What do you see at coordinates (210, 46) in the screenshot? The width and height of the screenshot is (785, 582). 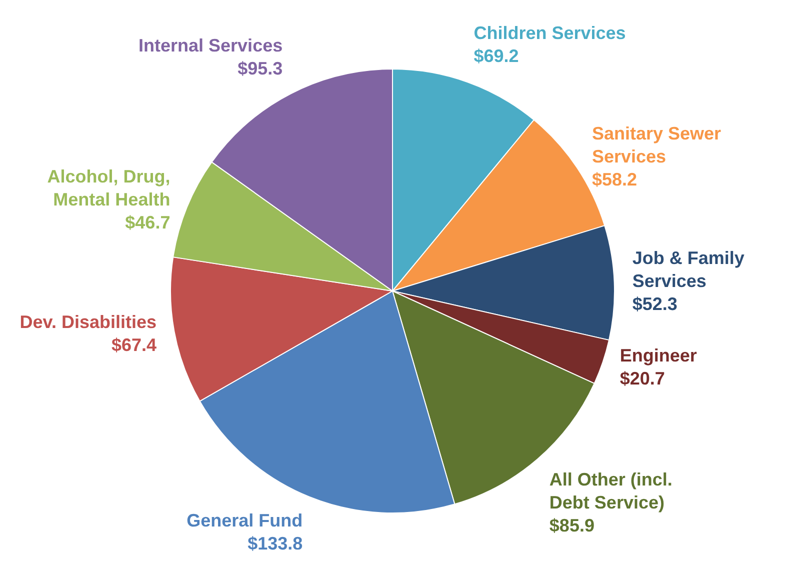 I see `slice-label: Internal Services` at bounding box center [210, 46].